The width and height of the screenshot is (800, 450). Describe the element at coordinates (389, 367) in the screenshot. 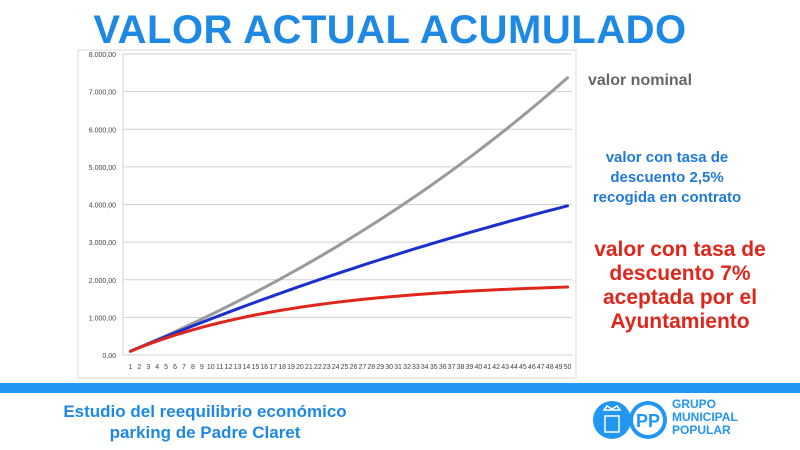

I see `x-tick-label: 30` at that location.